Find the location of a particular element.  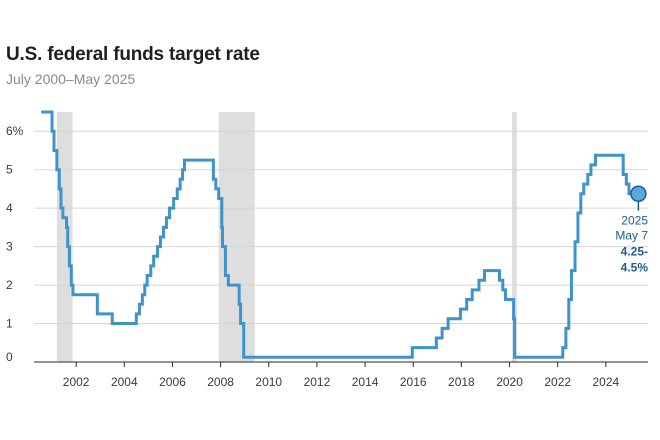

y-tick-label: 1 is located at coordinates (9, 324).